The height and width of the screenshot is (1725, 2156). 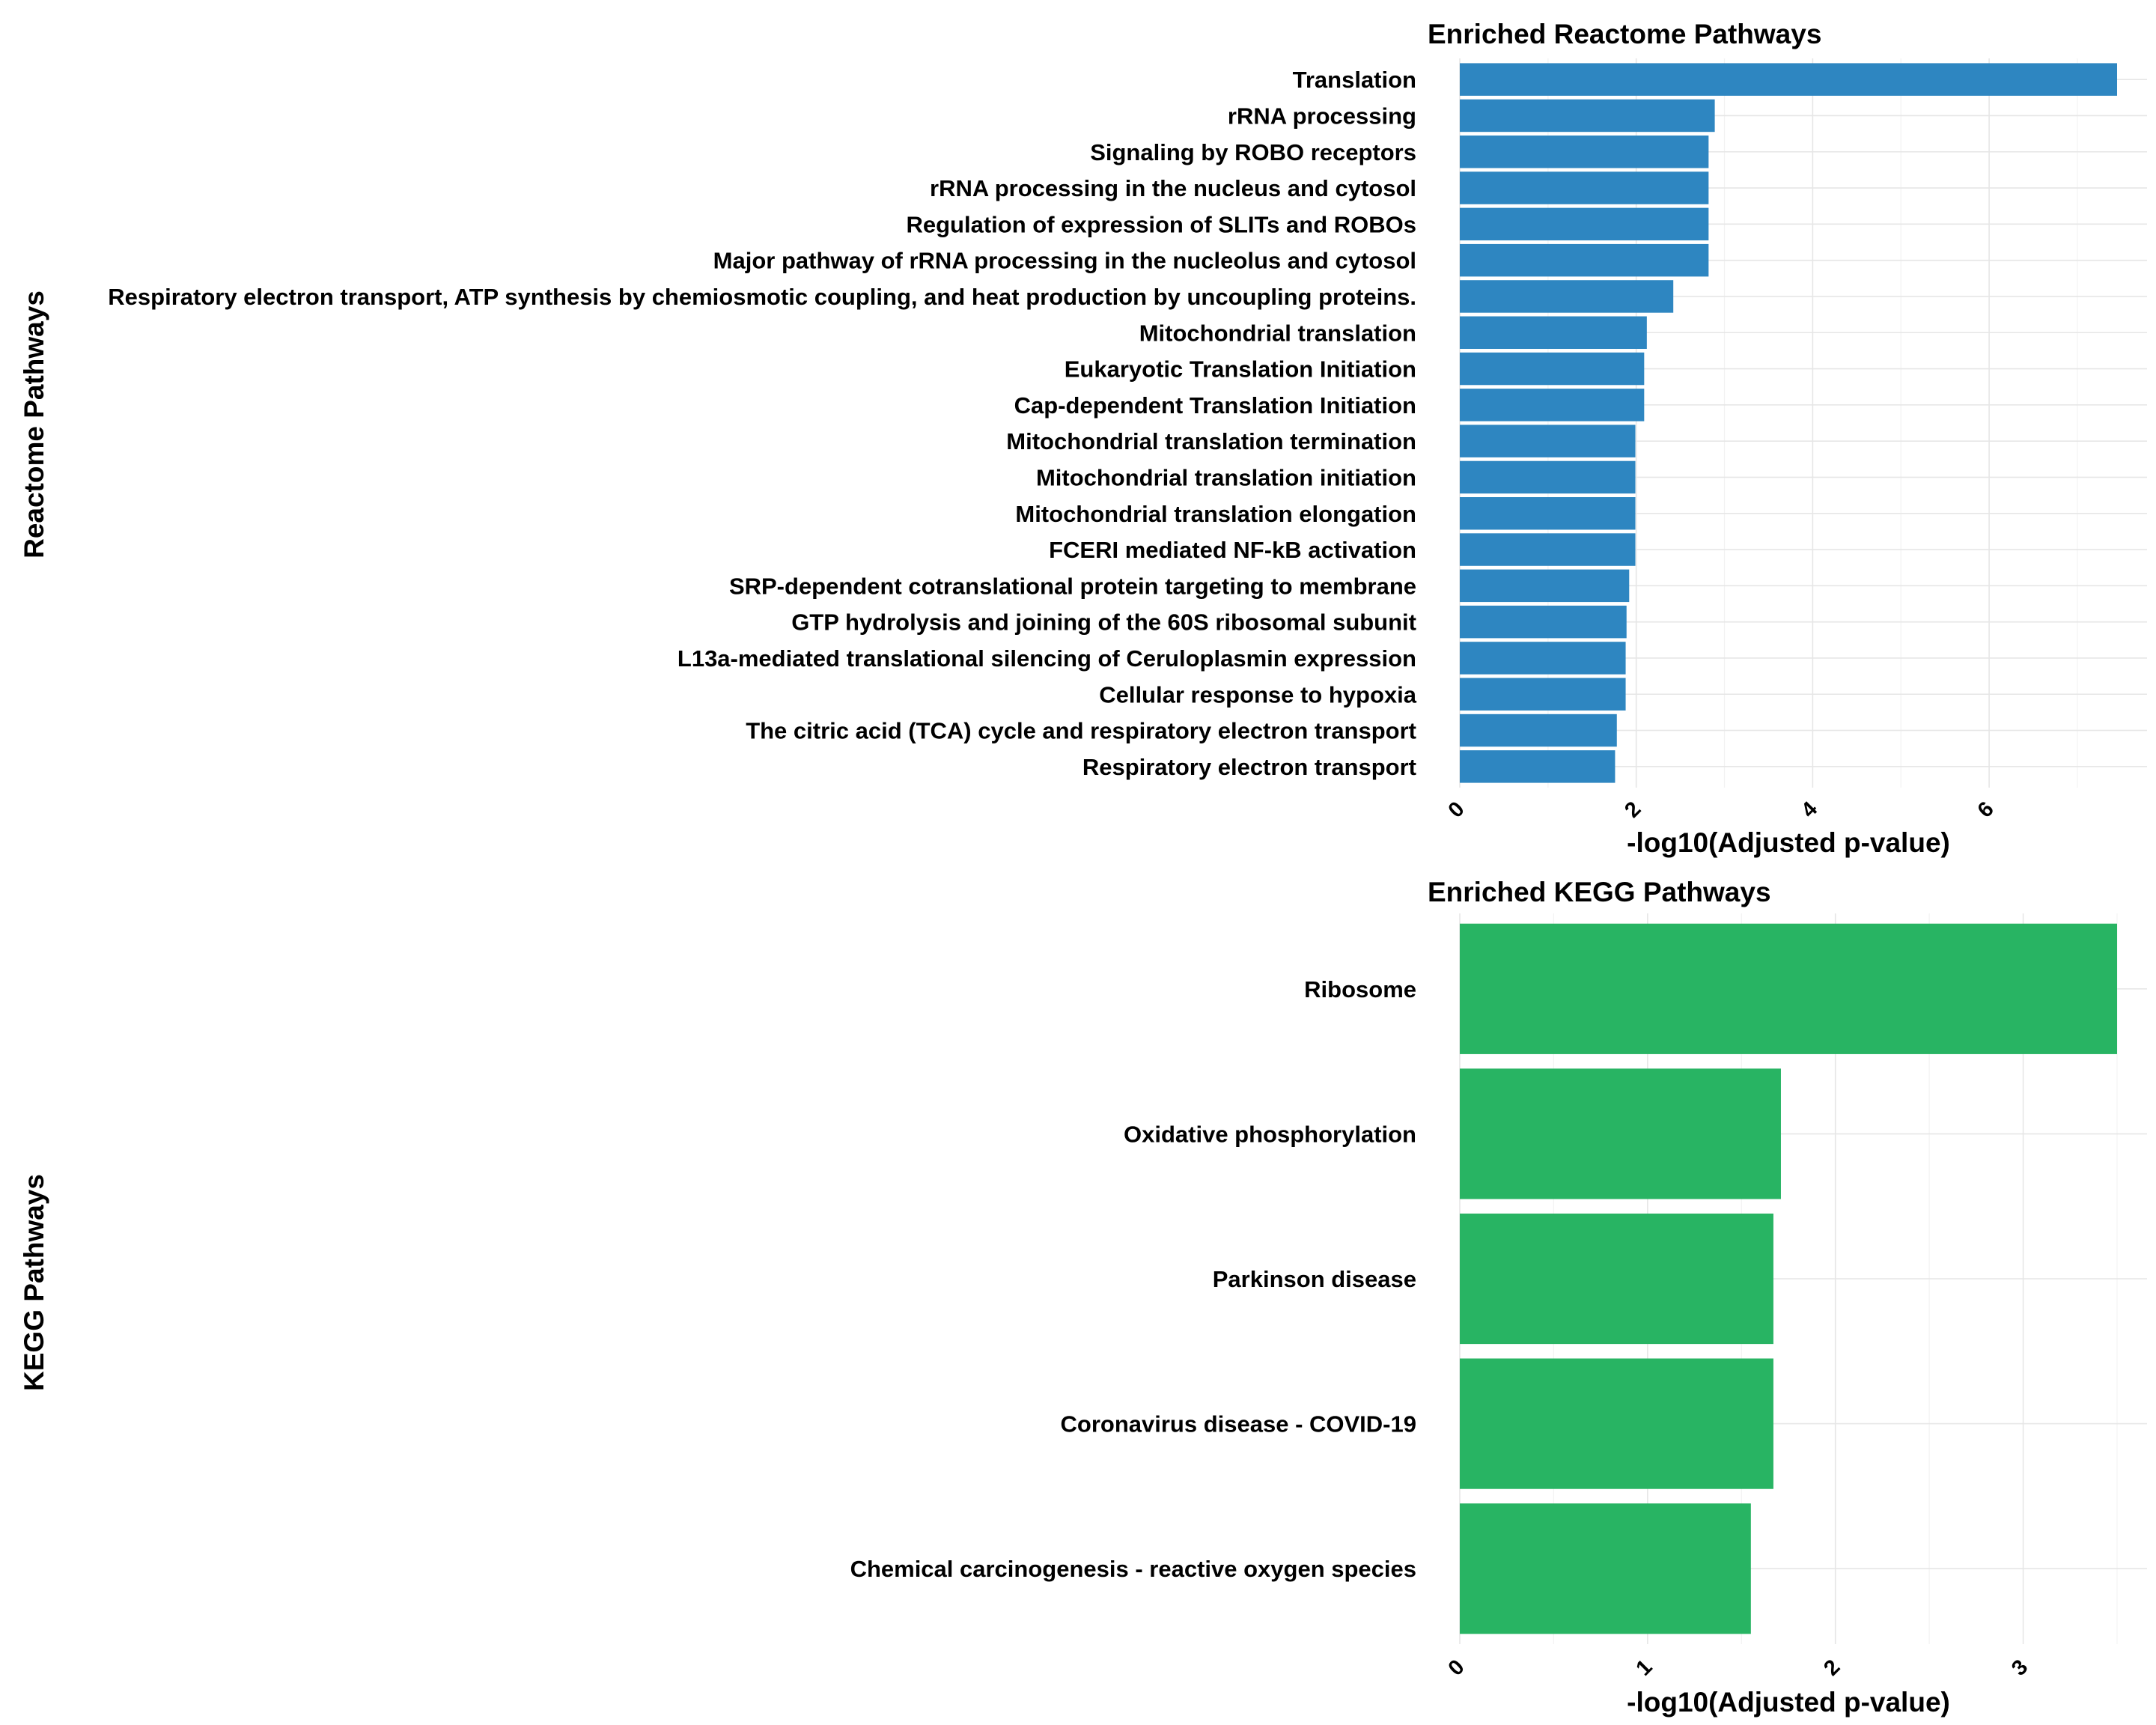 I want to click on reactome-category-label: Mitochondrial translation termination, so click(x=1211, y=441).